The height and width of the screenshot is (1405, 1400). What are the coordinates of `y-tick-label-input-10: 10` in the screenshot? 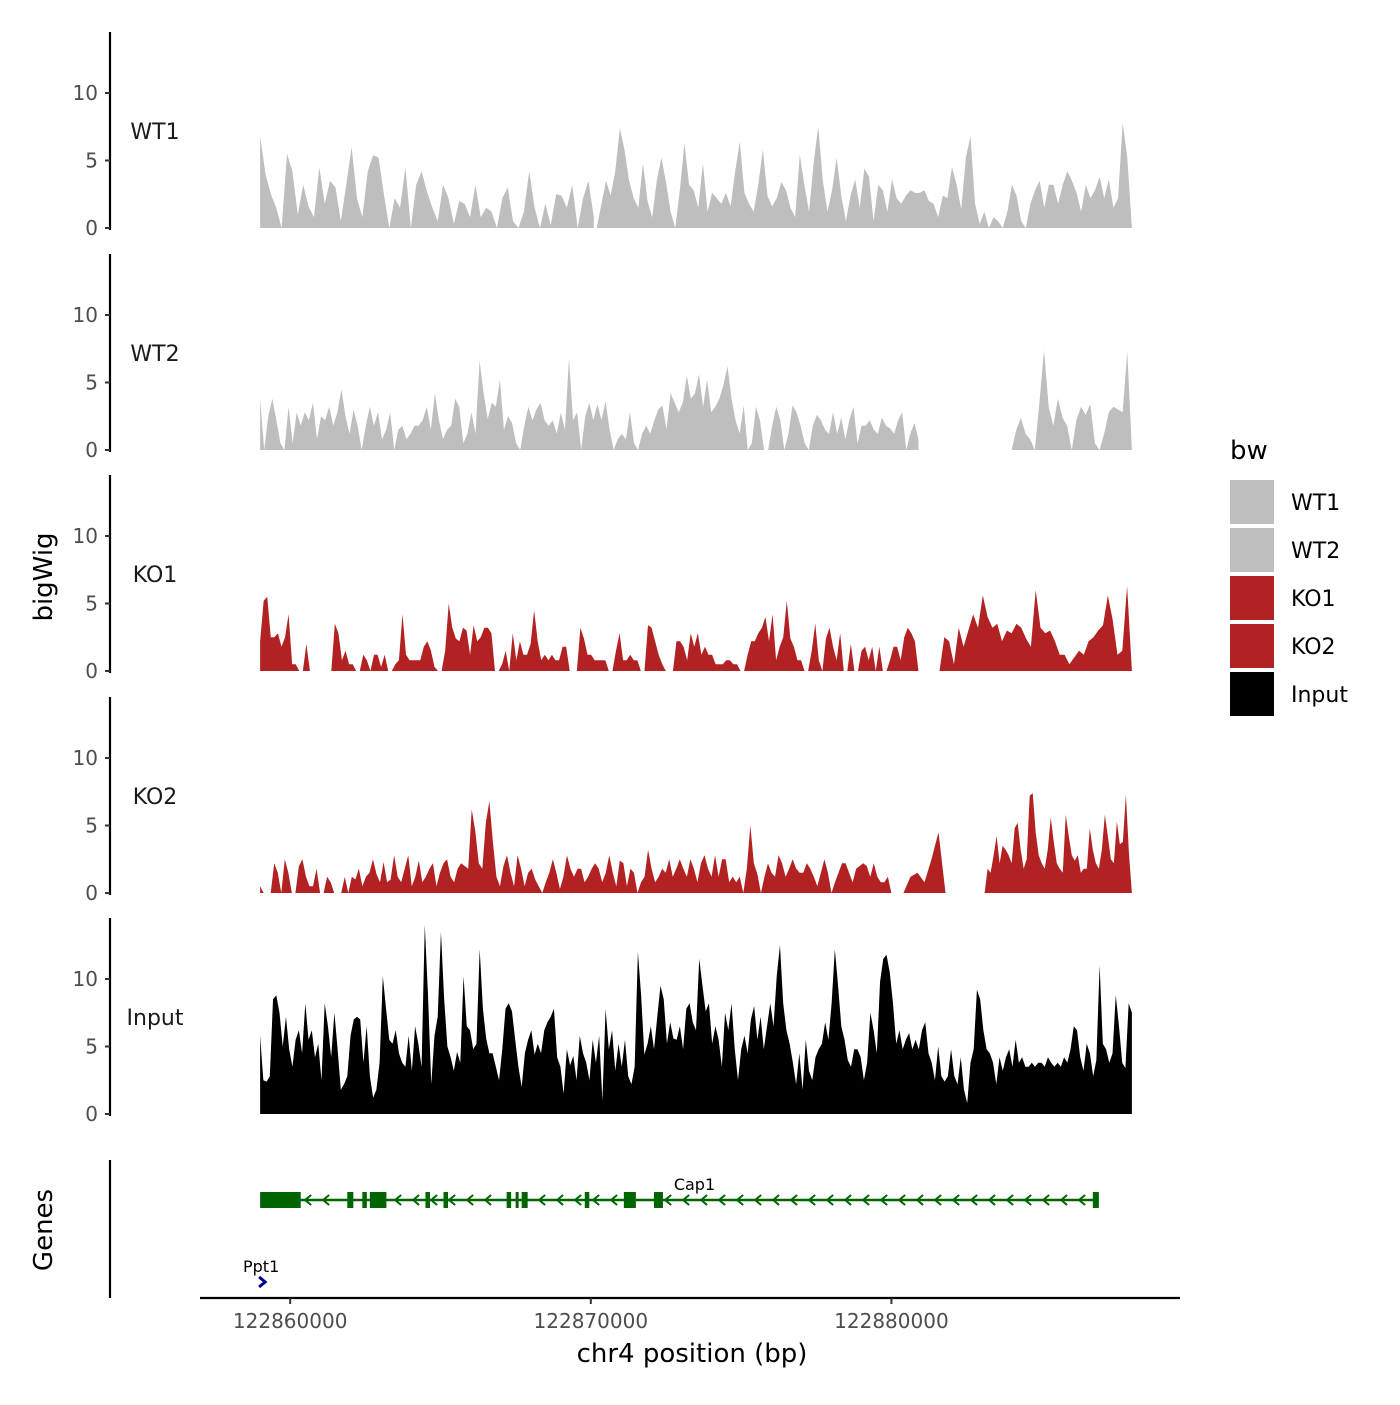 It's located at (85, 979).